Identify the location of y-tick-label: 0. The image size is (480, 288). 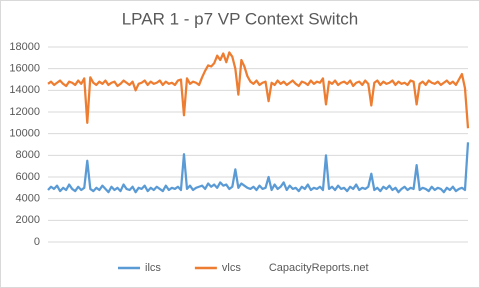
(37, 242).